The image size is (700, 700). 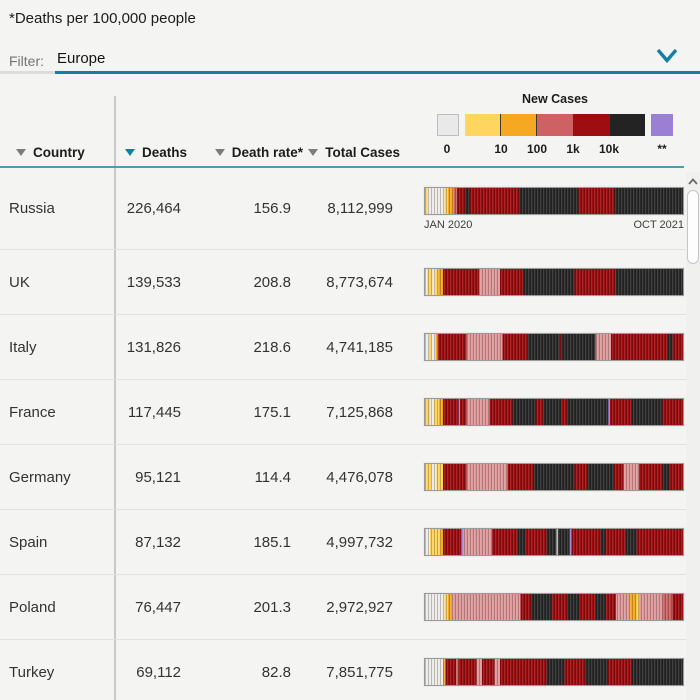 I want to click on new-cases-legend: New Cases 0 ** 10 100 1k 10k, so click(x=555, y=127).